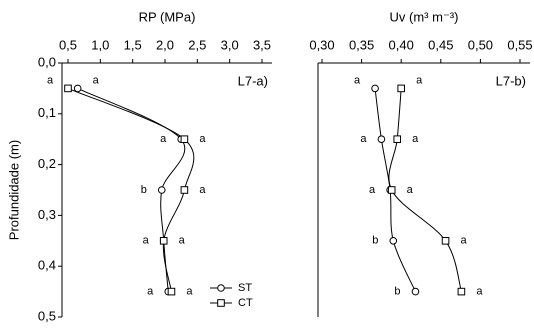 This screenshot has width=534, height=329. Describe the element at coordinates (167, 16) in the screenshot. I see `axis-title: RP (MPa)` at that location.